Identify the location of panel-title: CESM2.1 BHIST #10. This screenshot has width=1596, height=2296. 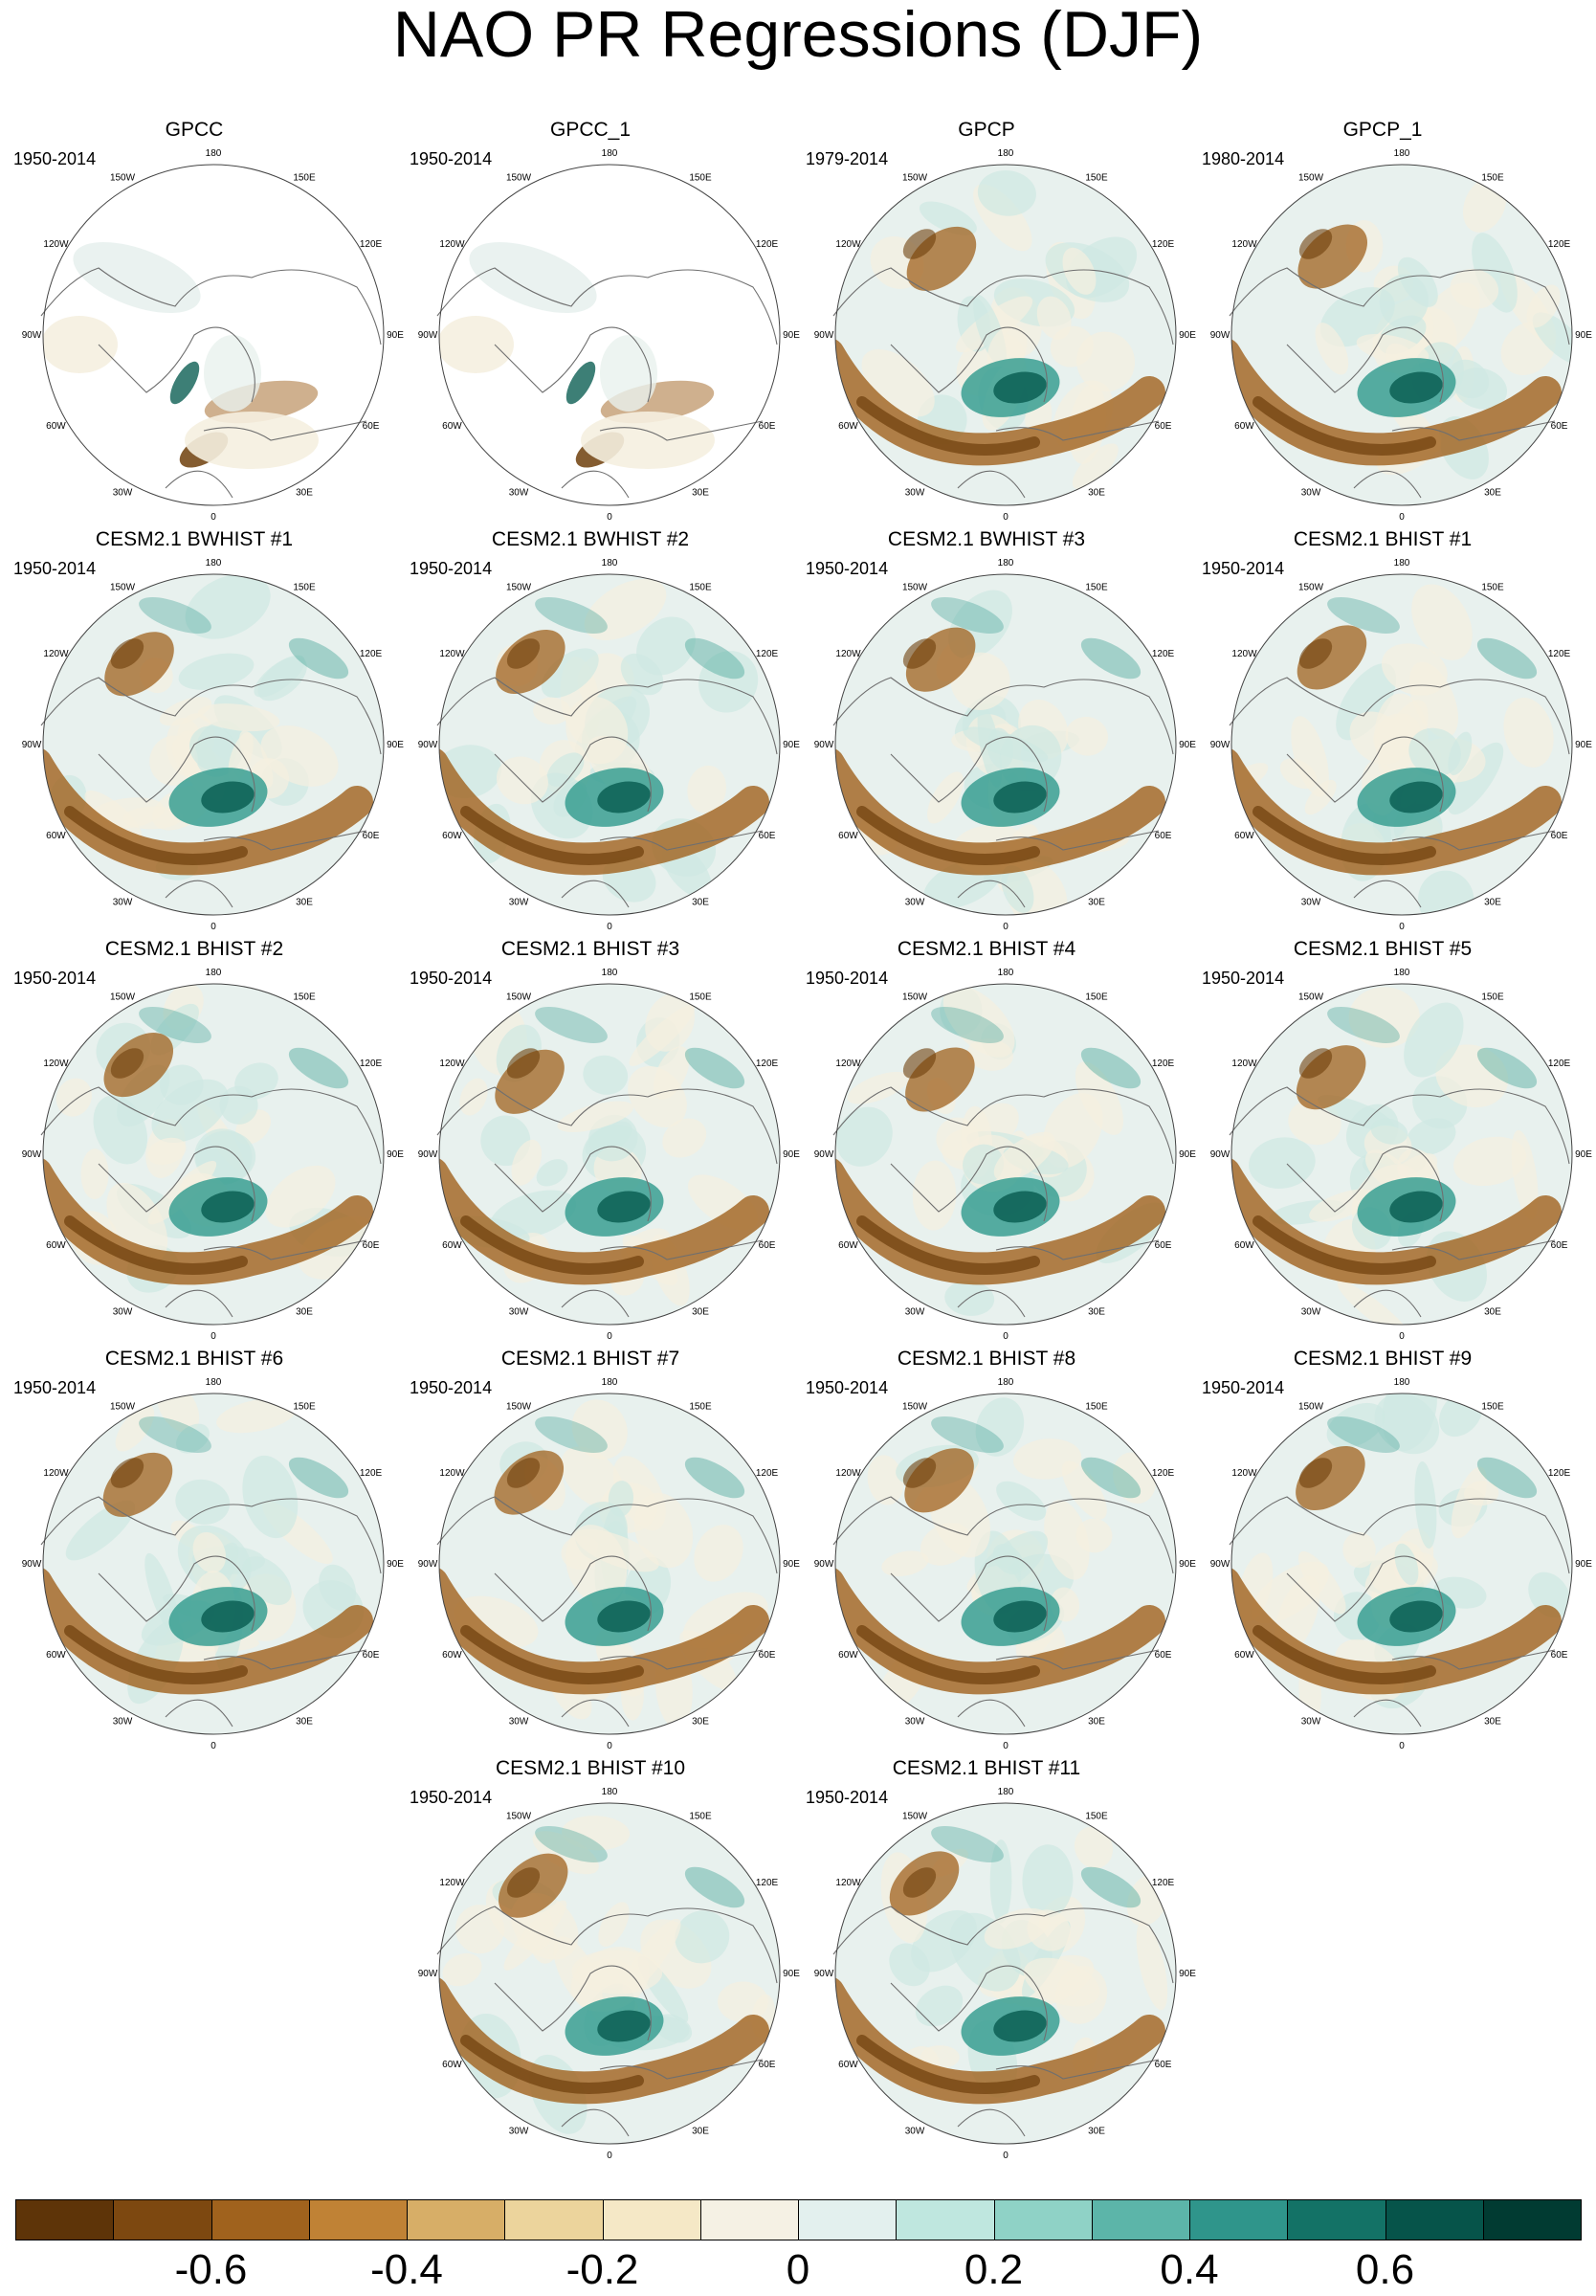
(590, 1768).